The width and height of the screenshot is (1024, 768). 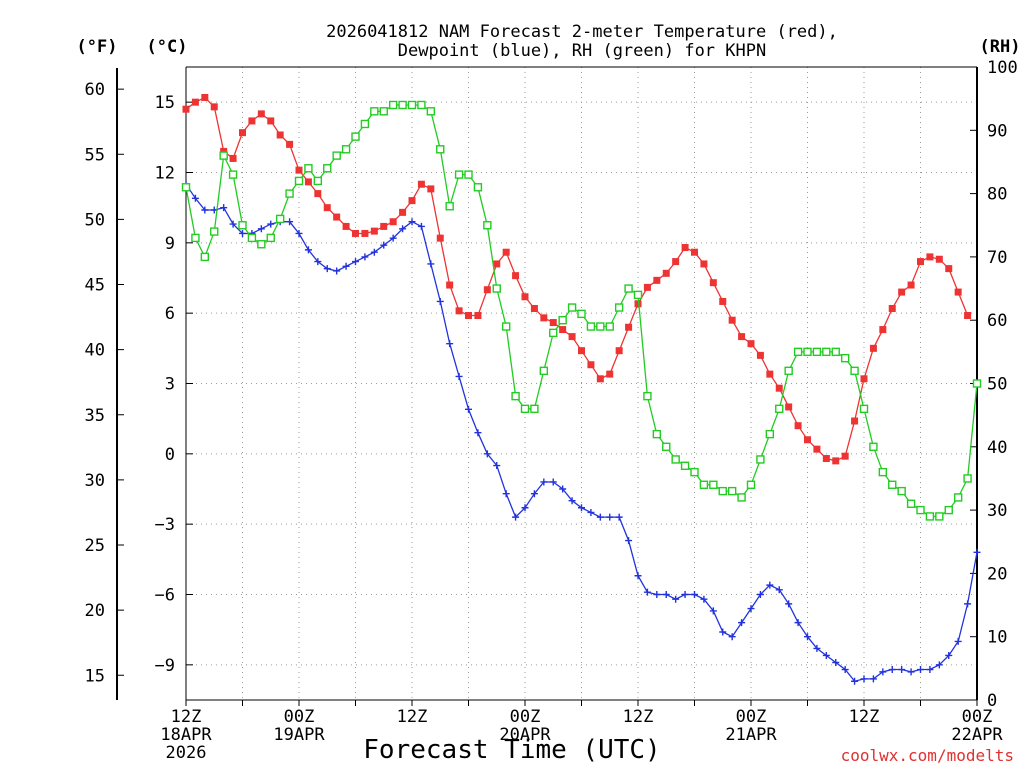 I want to click on fahrenheit-tick-label: 55, so click(x=95, y=155).